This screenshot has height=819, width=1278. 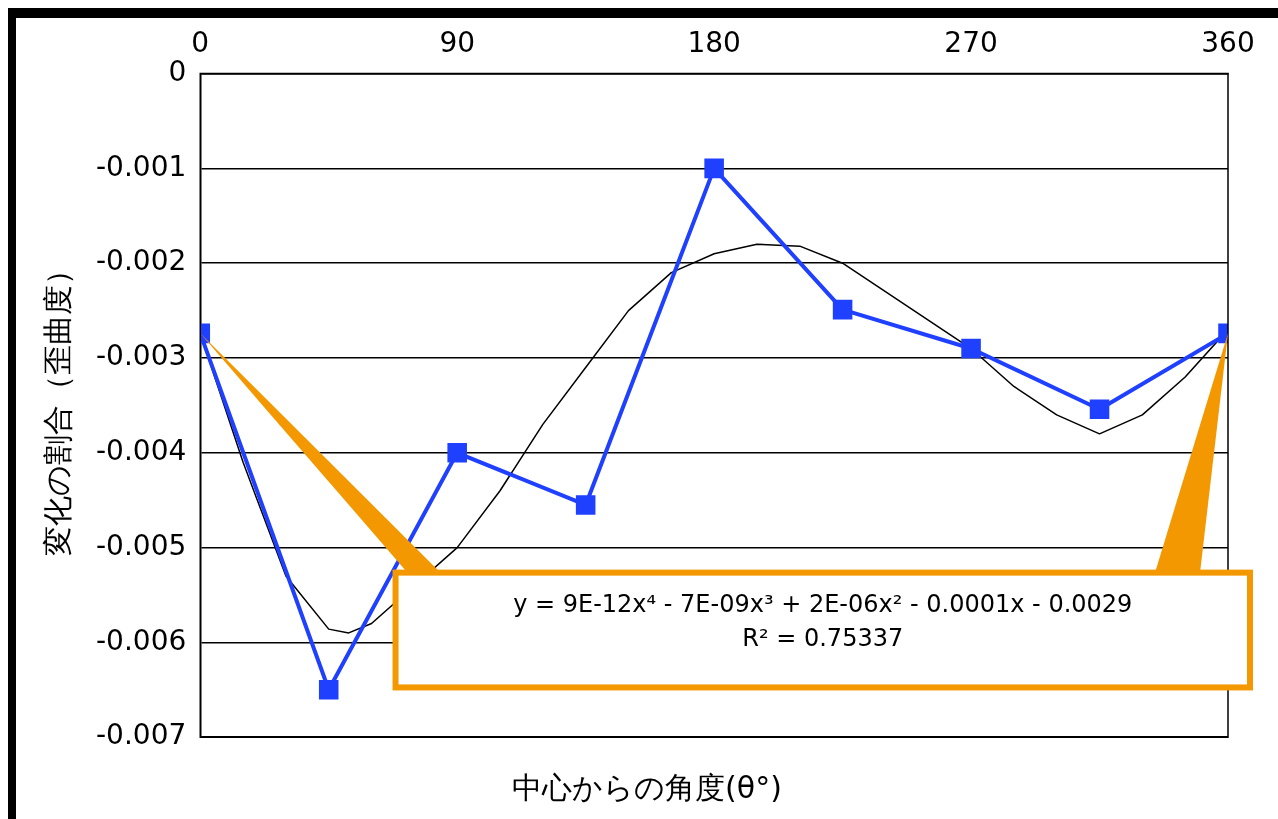 I want to click on y-tick-label: -0.007, so click(x=141, y=735).